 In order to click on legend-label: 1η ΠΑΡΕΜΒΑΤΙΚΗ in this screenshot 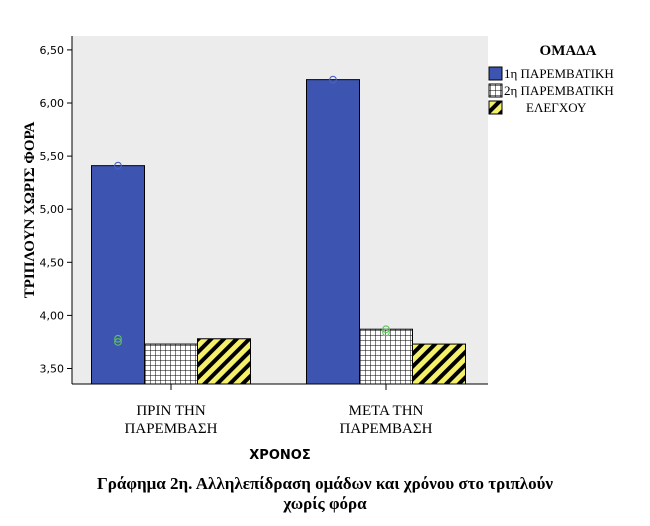, I will do `click(559, 73)`.